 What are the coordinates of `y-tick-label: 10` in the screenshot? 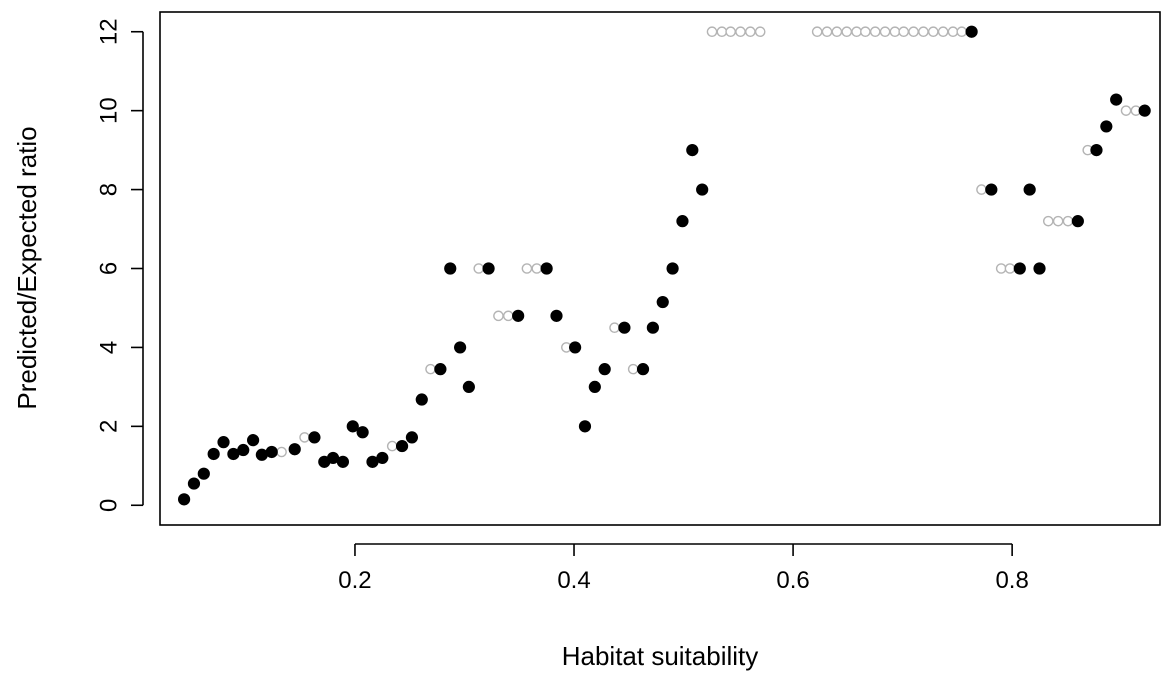 It's located at (108, 110).